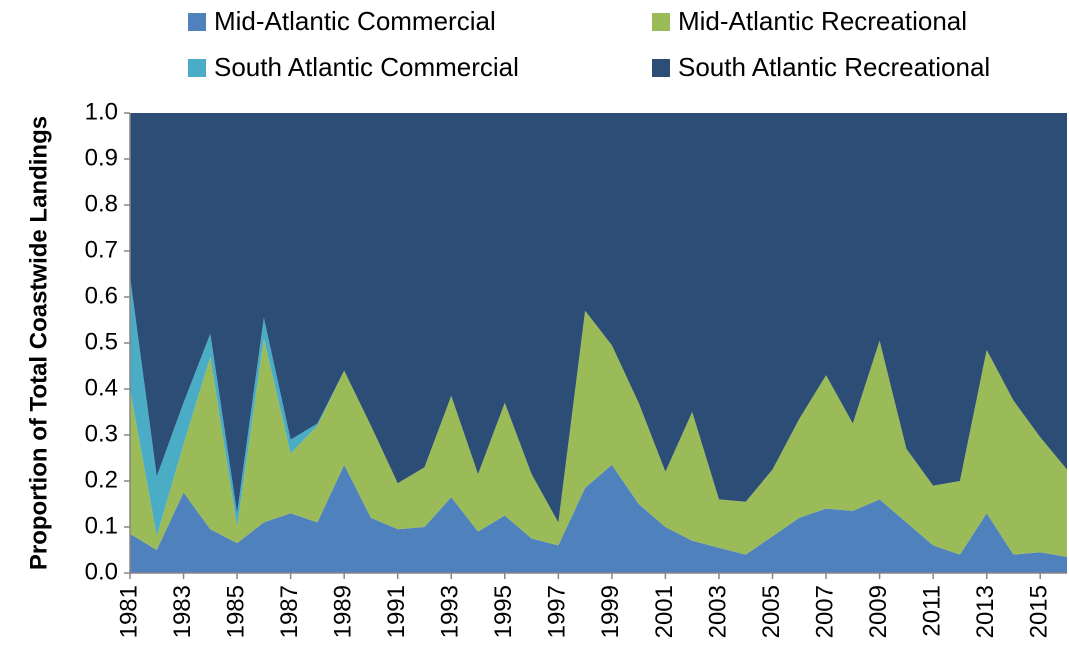  What do you see at coordinates (598, 518) in the screenshot?
I see `area` at bounding box center [598, 518].